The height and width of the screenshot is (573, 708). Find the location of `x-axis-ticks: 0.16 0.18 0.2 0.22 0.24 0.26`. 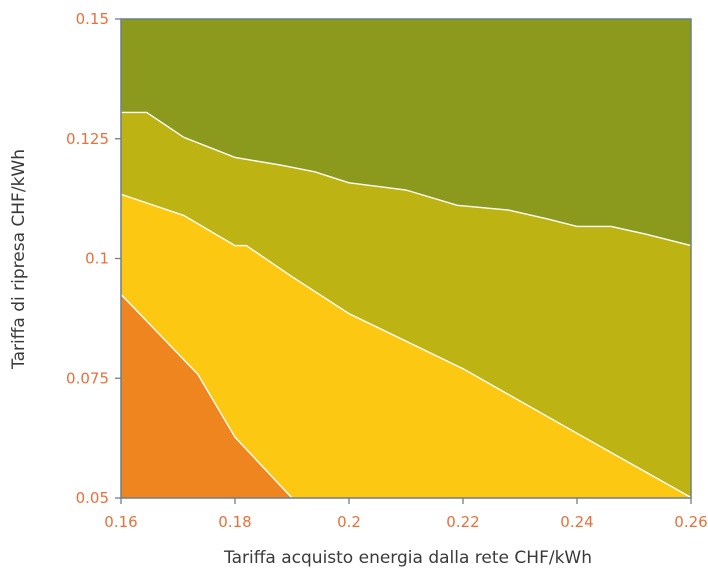

x-axis-ticks: 0.16 0.18 0.2 0.22 0.24 0.26 is located at coordinates (406, 514).